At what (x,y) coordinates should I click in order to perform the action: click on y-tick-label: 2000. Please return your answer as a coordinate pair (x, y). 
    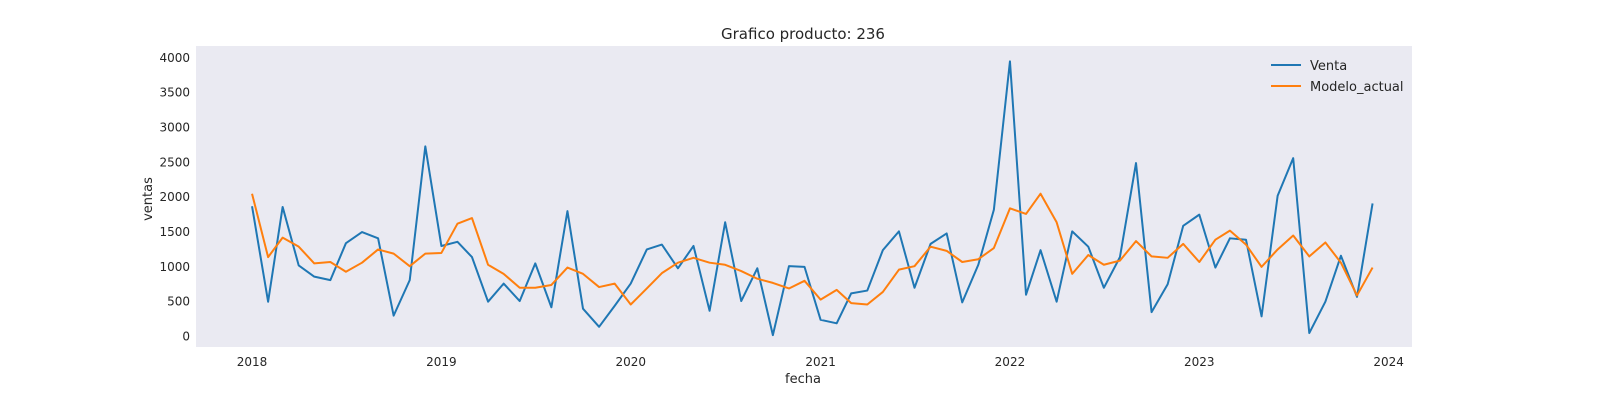
    Looking at the image, I should click on (174, 197).